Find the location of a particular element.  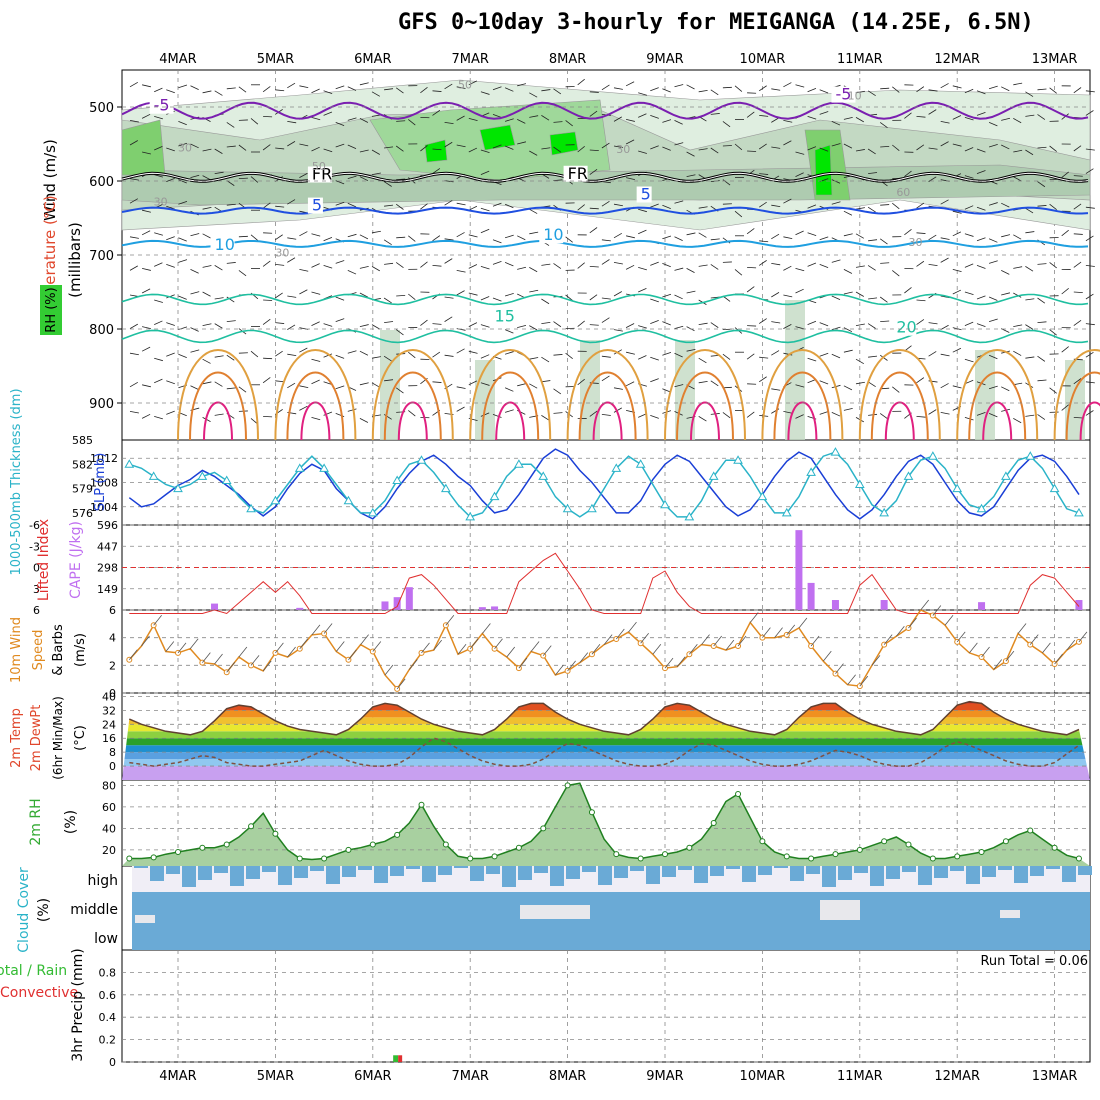

cloud-axis-label-2: (%) is located at coordinates (44, 910).